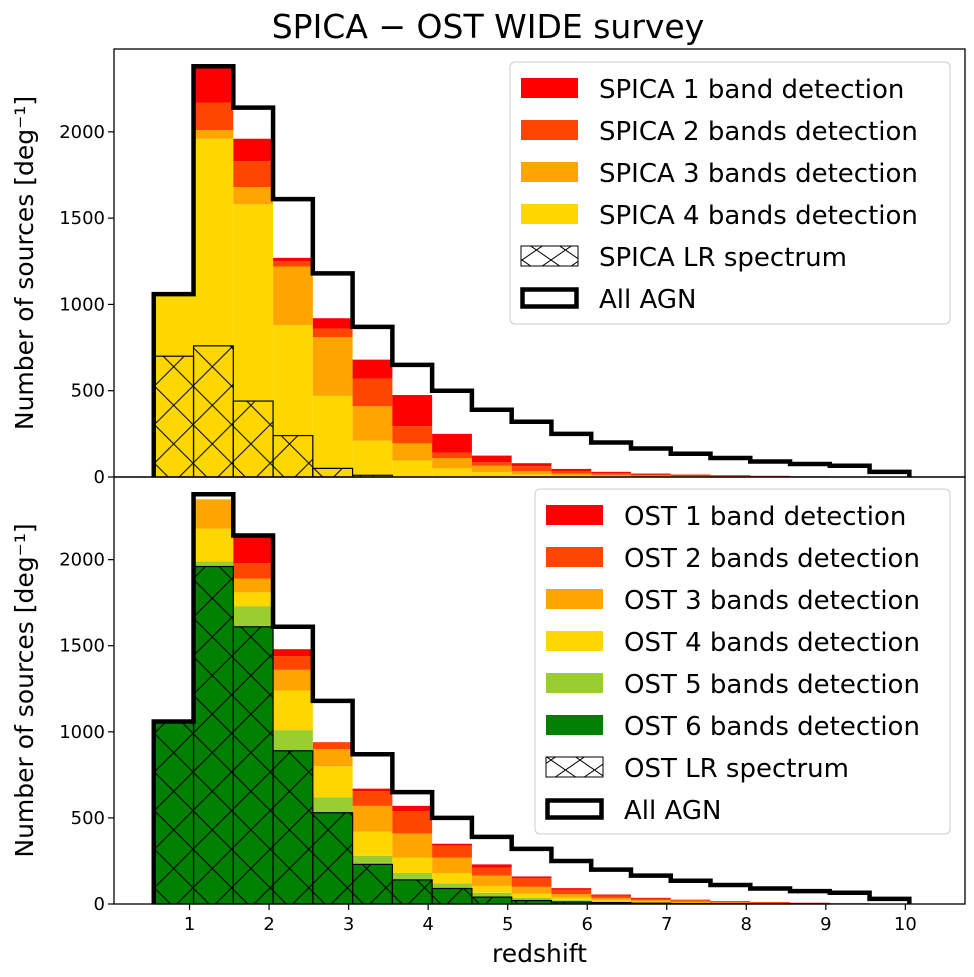 The image size is (974, 977). What do you see at coordinates (539, 953) in the screenshot?
I see `ost-x-axis-label: redshift` at bounding box center [539, 953].